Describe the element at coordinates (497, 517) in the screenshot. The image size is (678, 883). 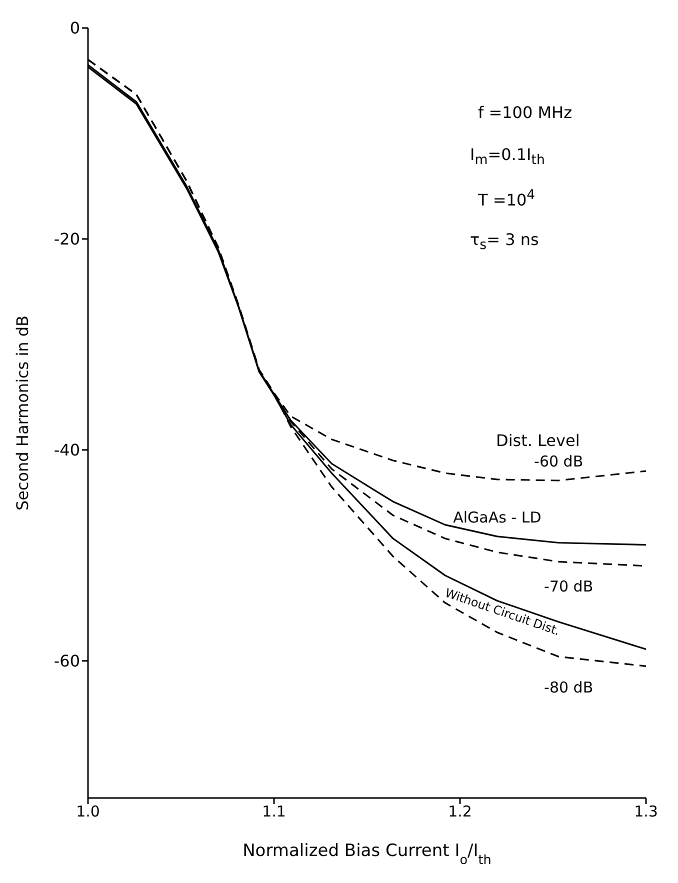
I see `series-label: AlGaAs - LD` at that location.